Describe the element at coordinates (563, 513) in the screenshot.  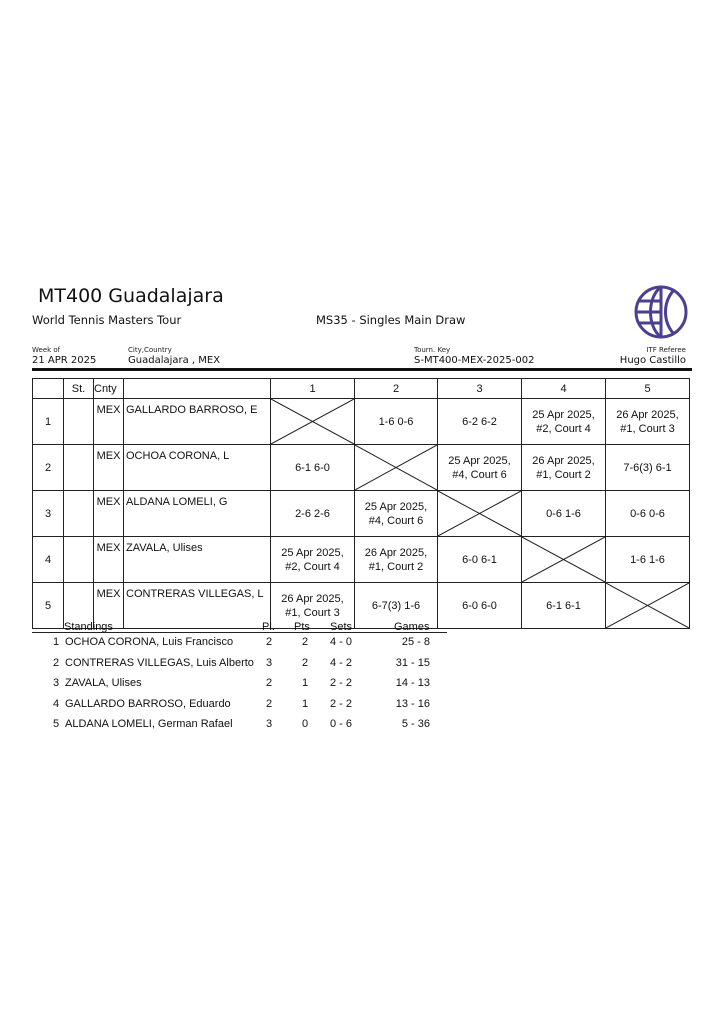
I see `match-cell: 0-6 1-6` at that location.